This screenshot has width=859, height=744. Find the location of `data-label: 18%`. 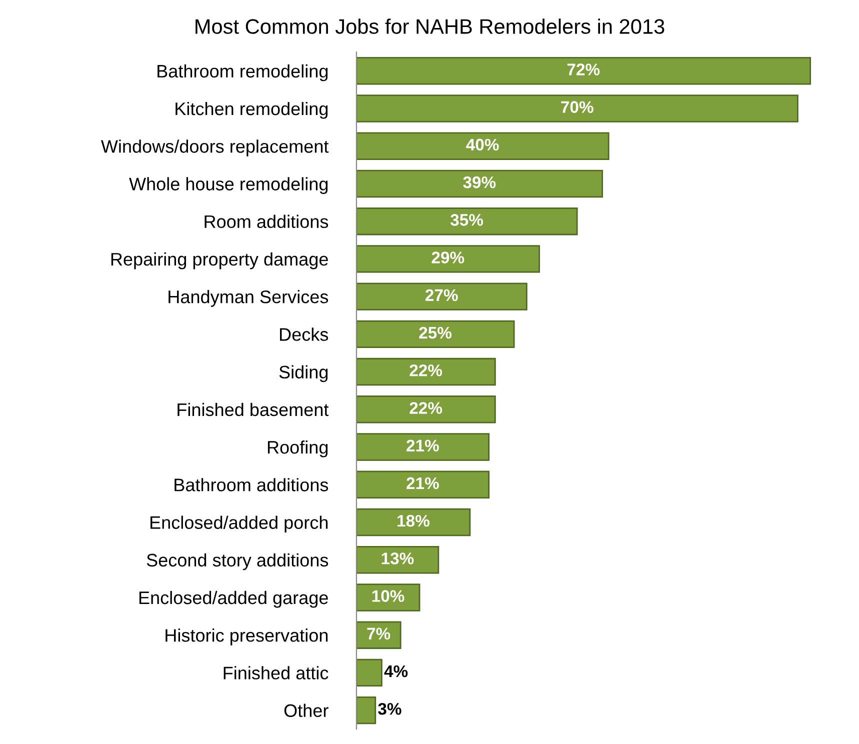

data-label: 18% is located at coordinates (414, 520).